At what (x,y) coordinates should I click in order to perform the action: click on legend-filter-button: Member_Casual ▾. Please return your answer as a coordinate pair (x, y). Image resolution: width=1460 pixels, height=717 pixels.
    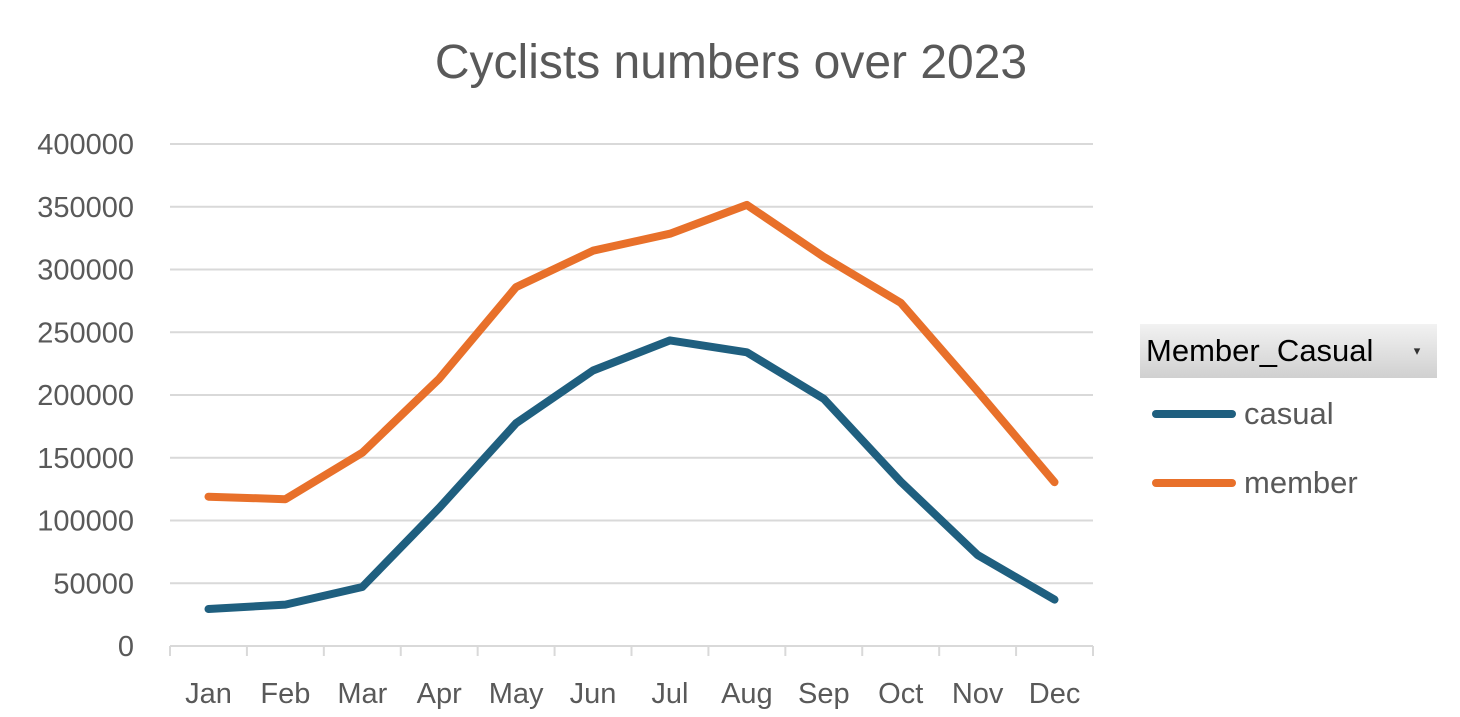
    Looking at the image, I should click on (1288, 351).